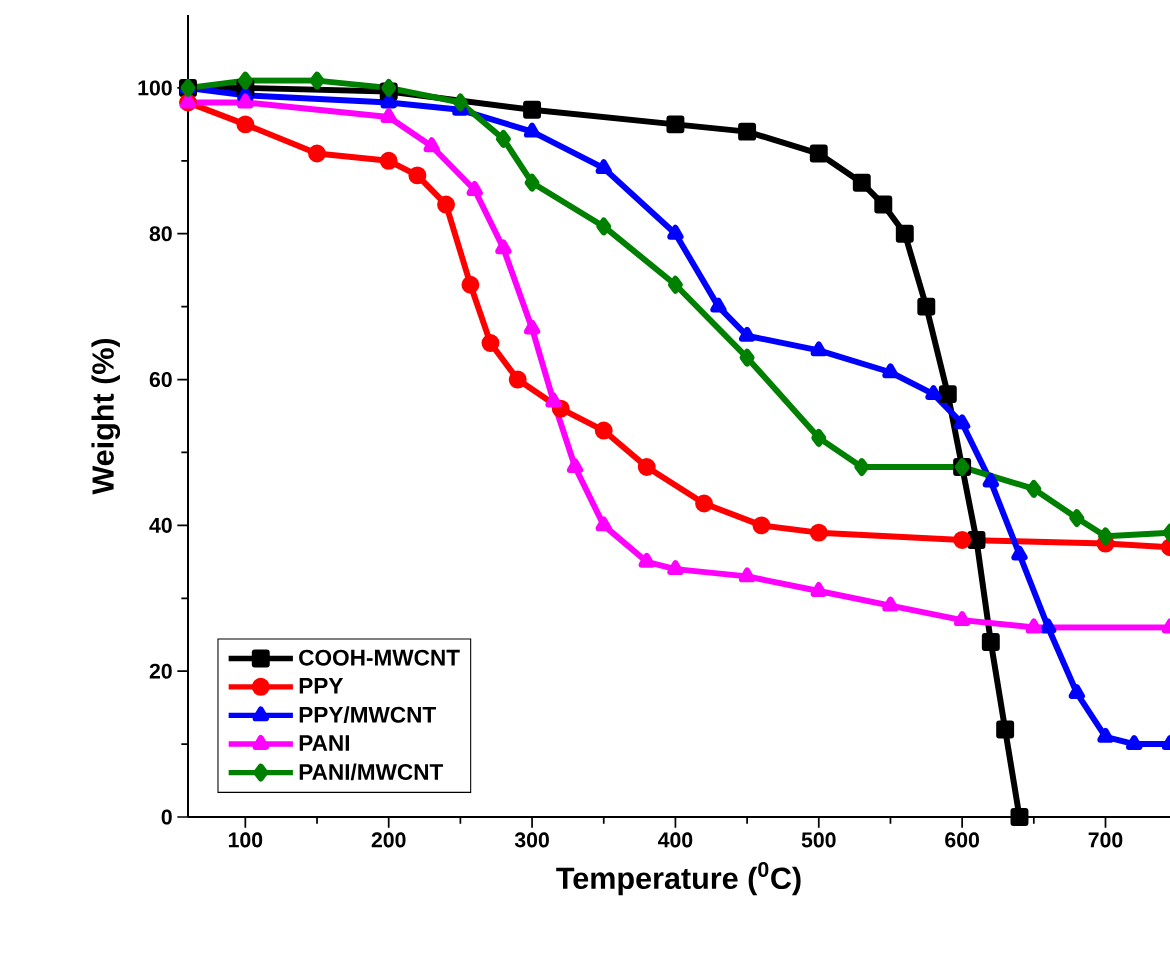  I want to click on x-tick-label: 200, so click(388, 840).